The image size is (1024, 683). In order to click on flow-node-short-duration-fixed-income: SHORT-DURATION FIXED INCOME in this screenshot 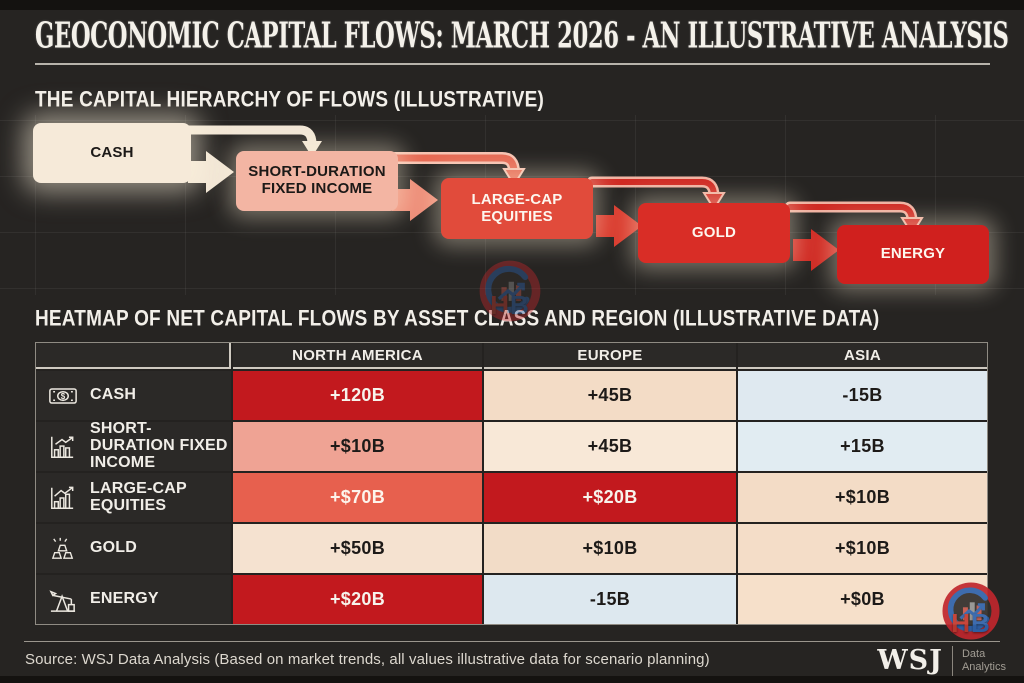, I will do `click(317, 181)`.